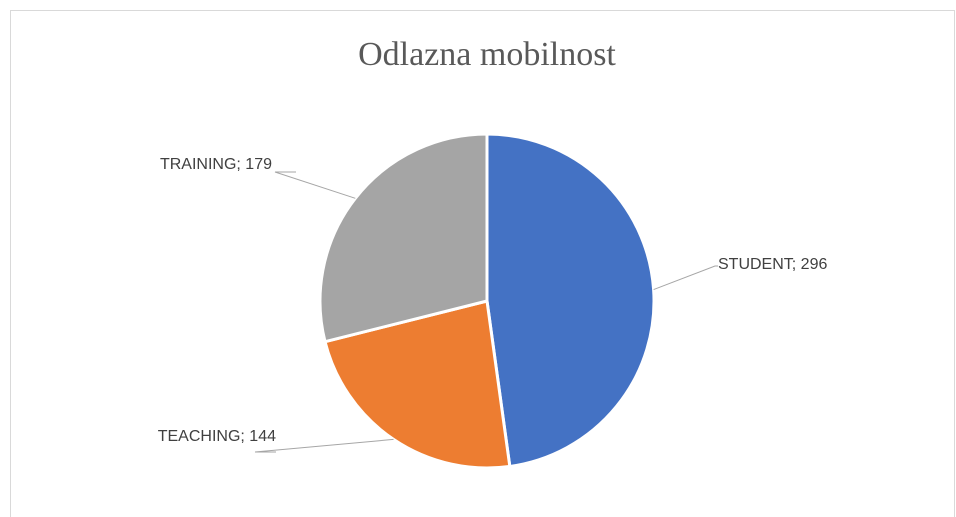  Describe the element at coordinates (216, 164) in the screenshot. I see `data-label: TRAINING; 179` at that location.